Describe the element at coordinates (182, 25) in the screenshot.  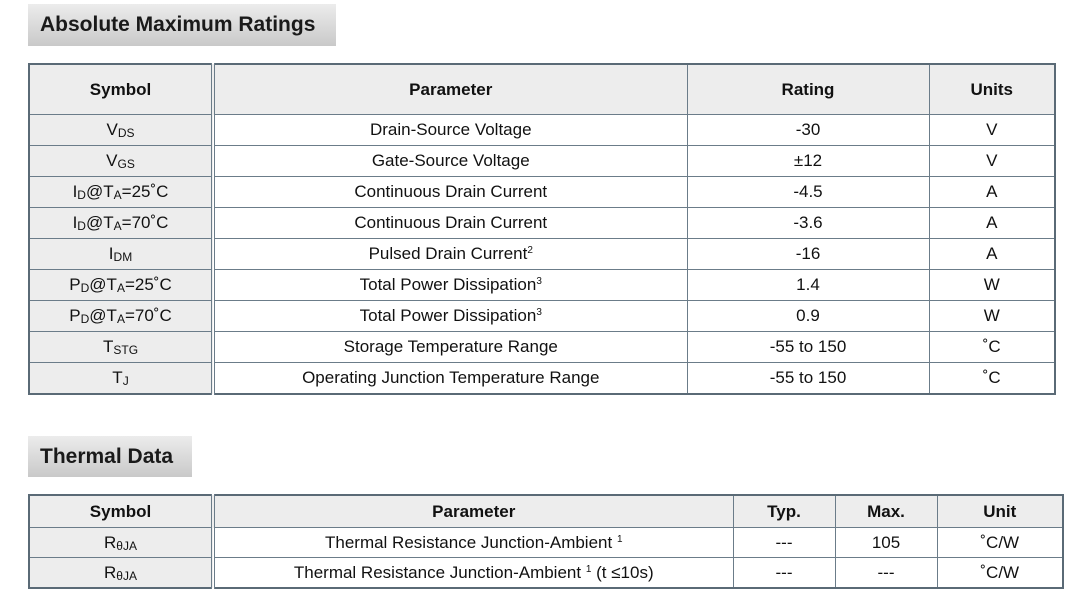
I see `abs-max-title: Absolute Maximum Ratings` at that location.